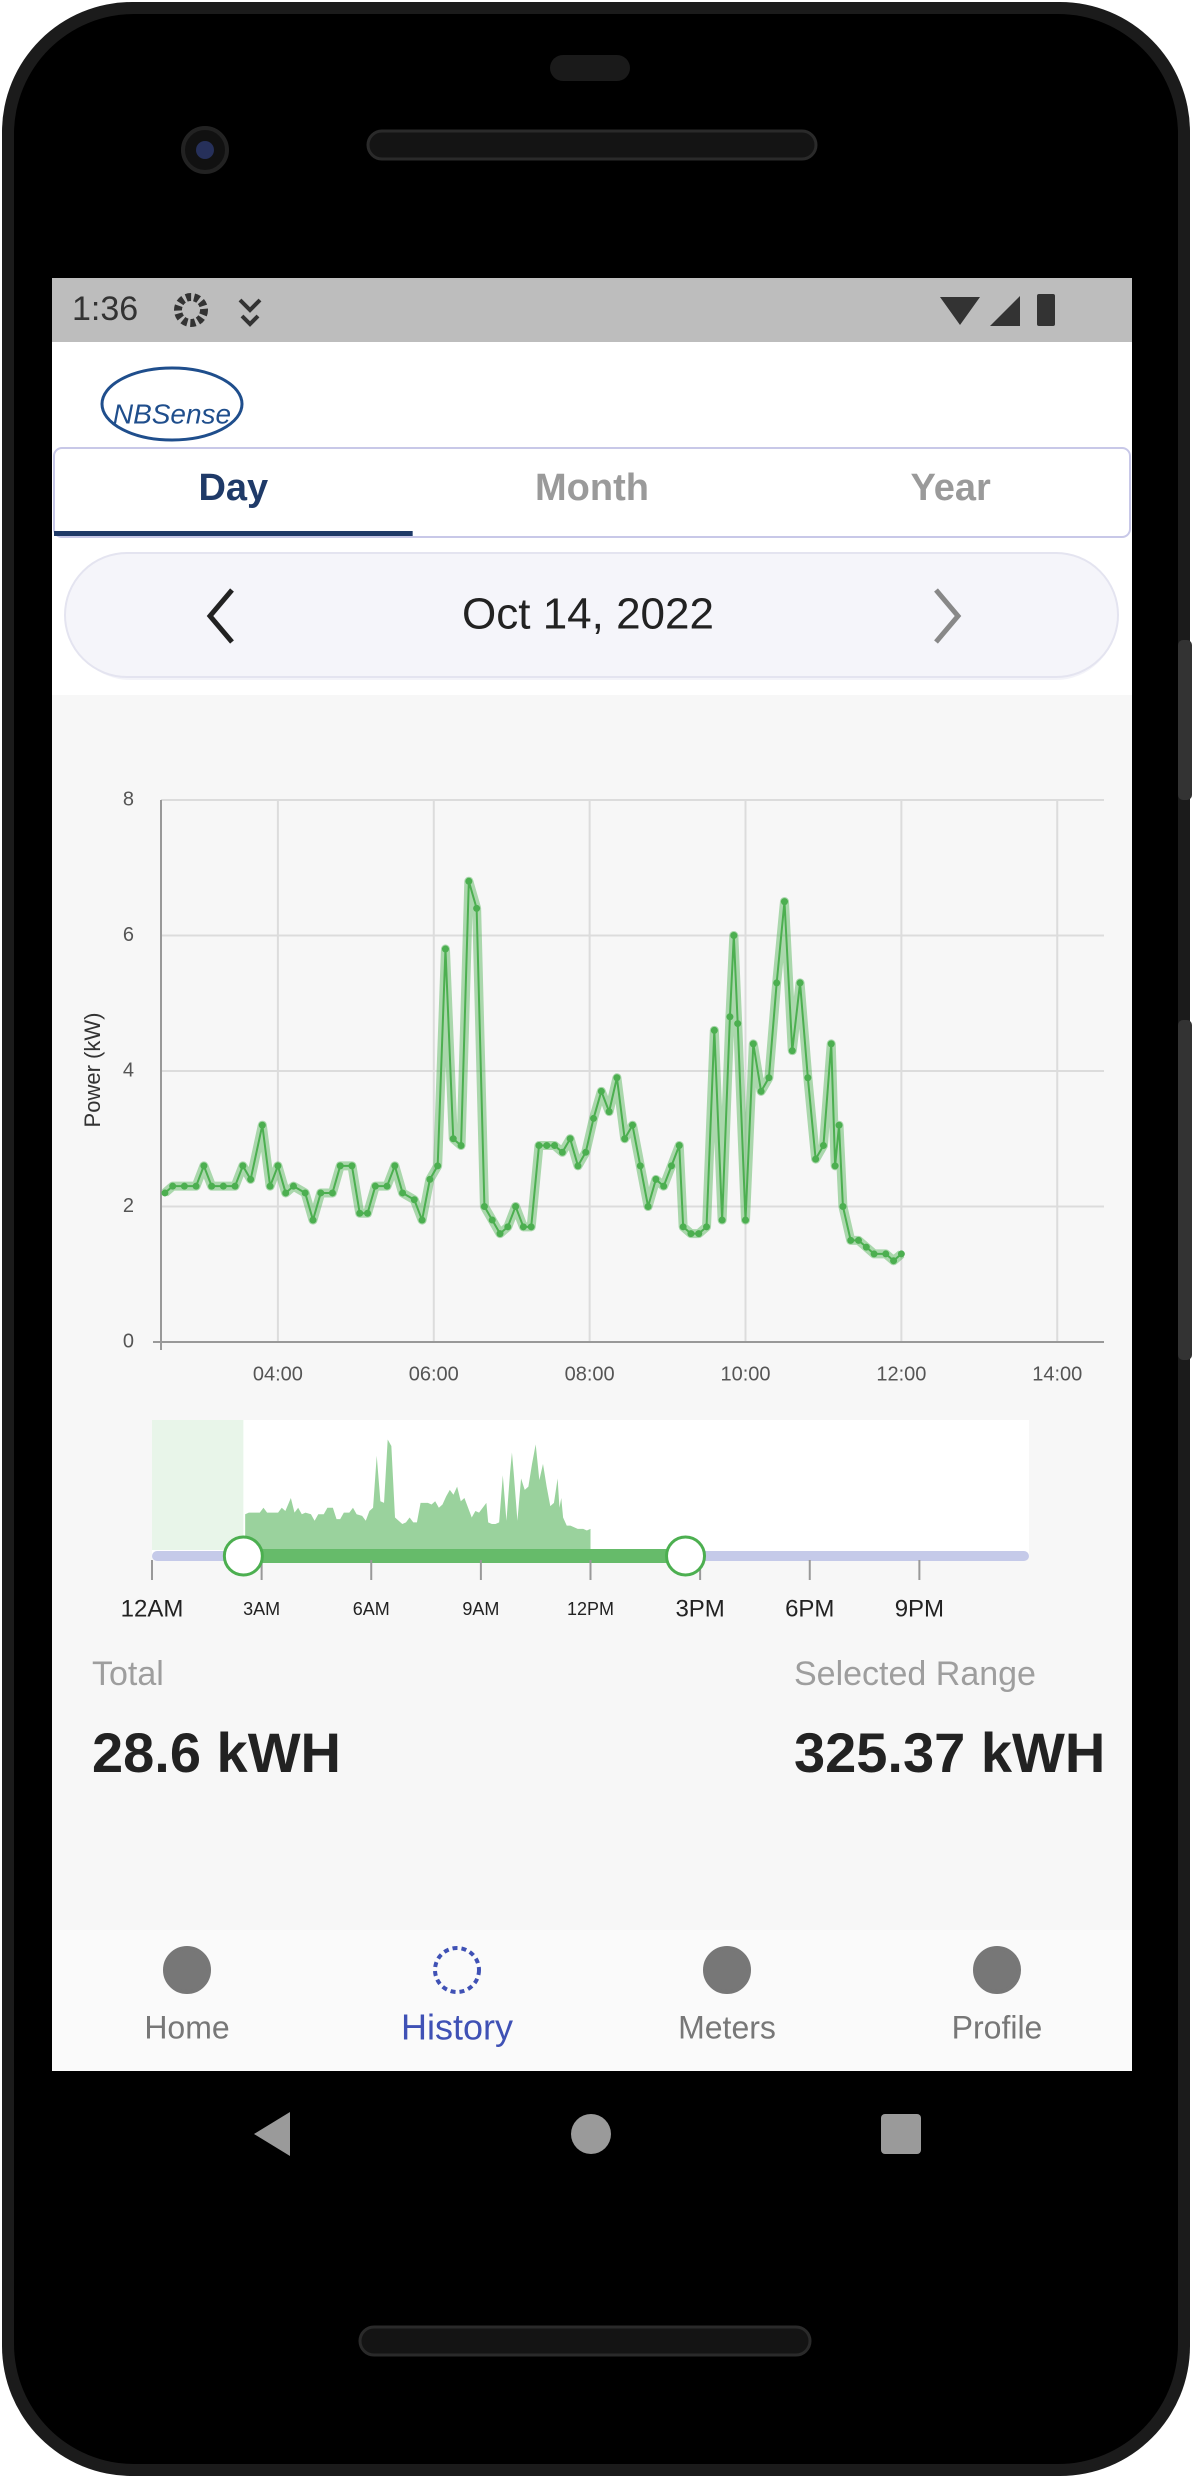 The image size is (1194, 2485). I want to click on screen-edge, so click(592, 2071).